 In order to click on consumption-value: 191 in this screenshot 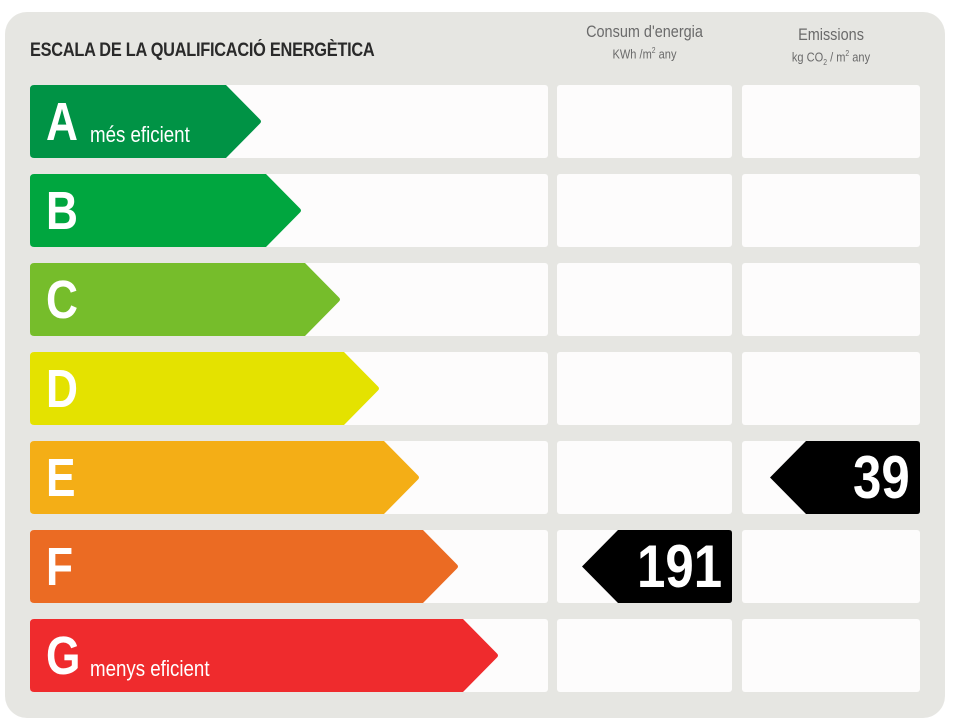, I will do `click(679, 566)`.